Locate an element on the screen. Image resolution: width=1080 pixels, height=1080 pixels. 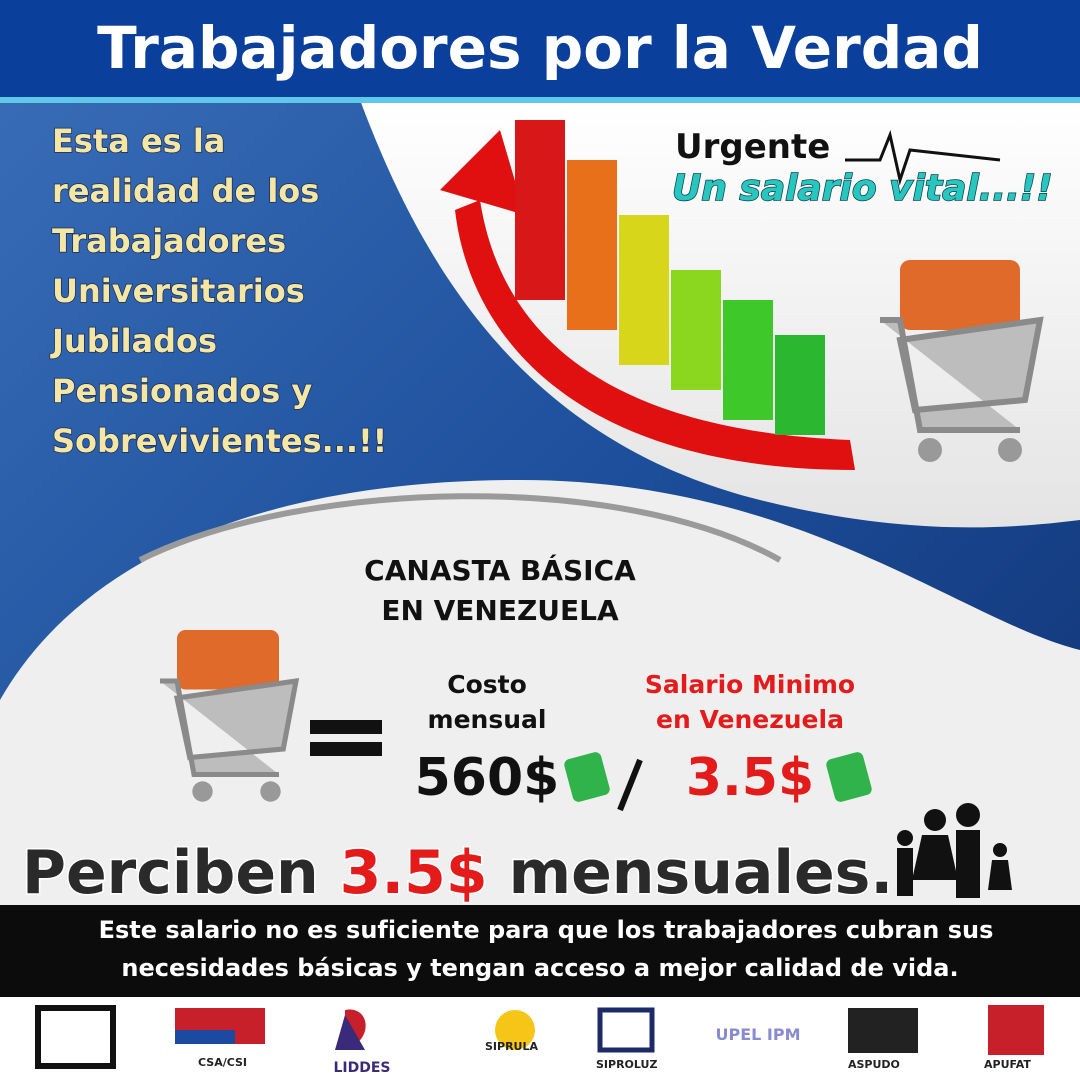
headline: Perciben 3.5$ mensuales. is located at coordinates (457, 873).